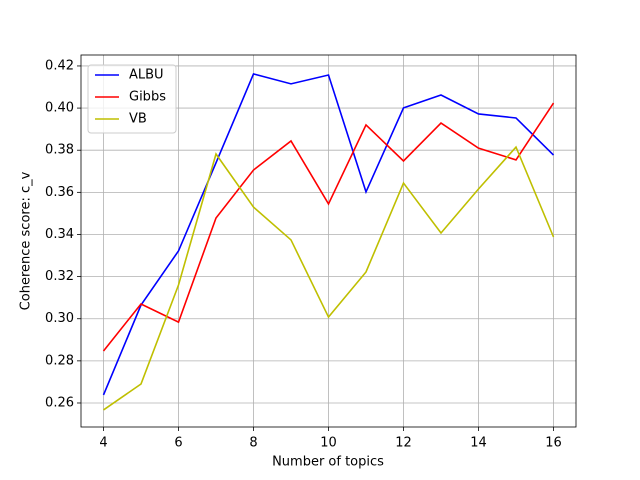 This screenshot has width=640, height=480. I want to click on x-tick-label: 8, so click(253, 443).